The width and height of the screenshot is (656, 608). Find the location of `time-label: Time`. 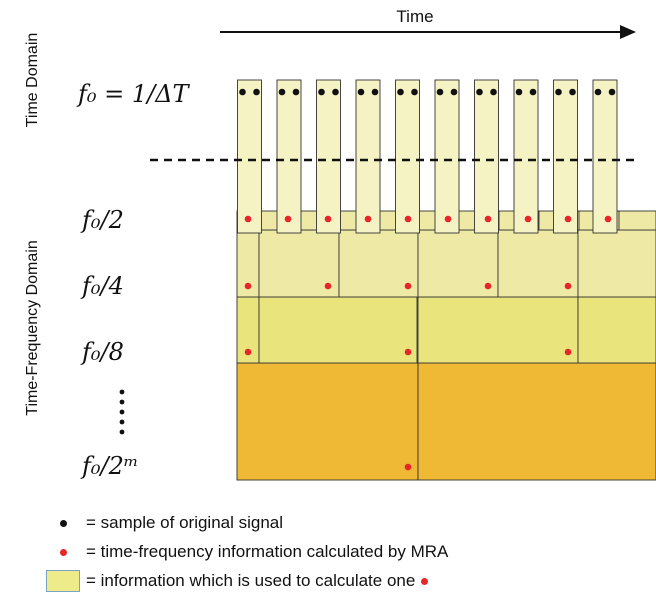

time-label: Time is located at coordinates (414, 16).